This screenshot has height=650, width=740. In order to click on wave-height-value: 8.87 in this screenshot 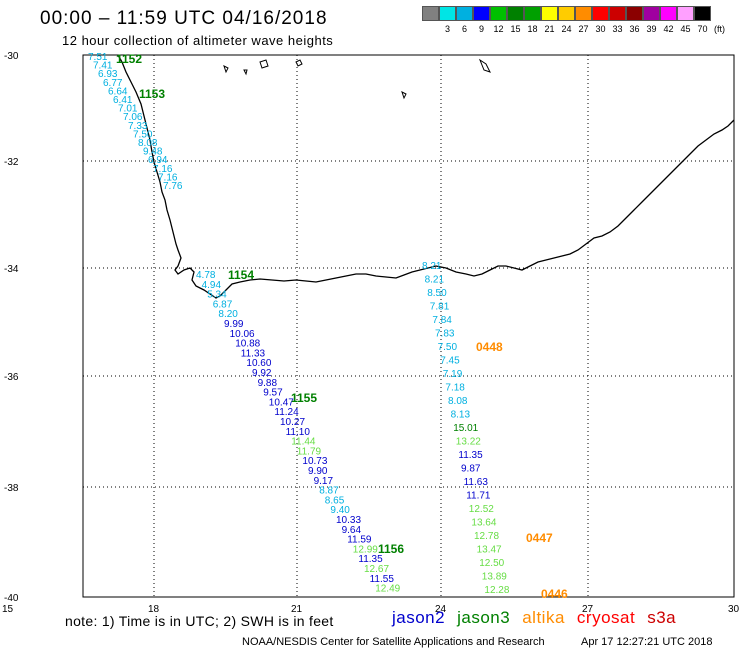, I will do `click(329, 491)`.